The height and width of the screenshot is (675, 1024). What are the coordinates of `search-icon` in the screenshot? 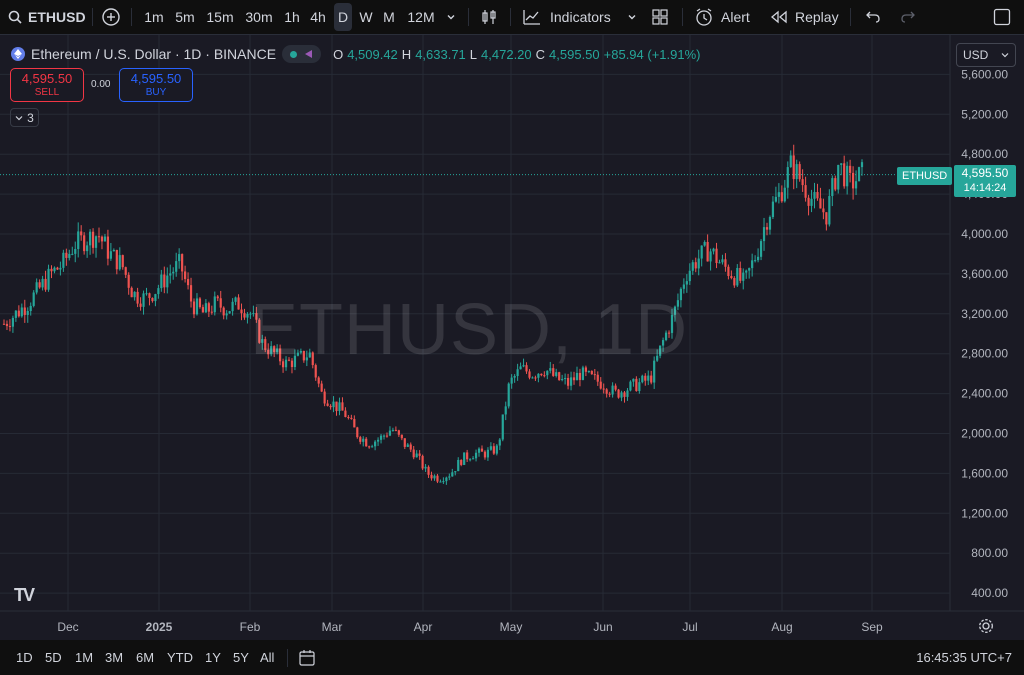 It's located at (15, 17).